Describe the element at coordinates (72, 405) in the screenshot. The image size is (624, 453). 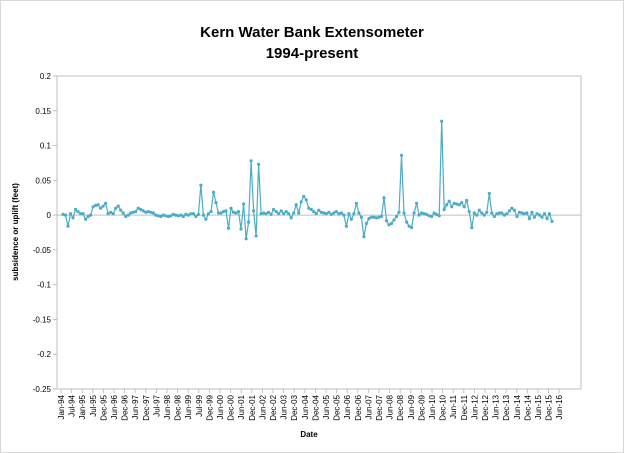
I see `x-tick-label: Jul-94` at that location.